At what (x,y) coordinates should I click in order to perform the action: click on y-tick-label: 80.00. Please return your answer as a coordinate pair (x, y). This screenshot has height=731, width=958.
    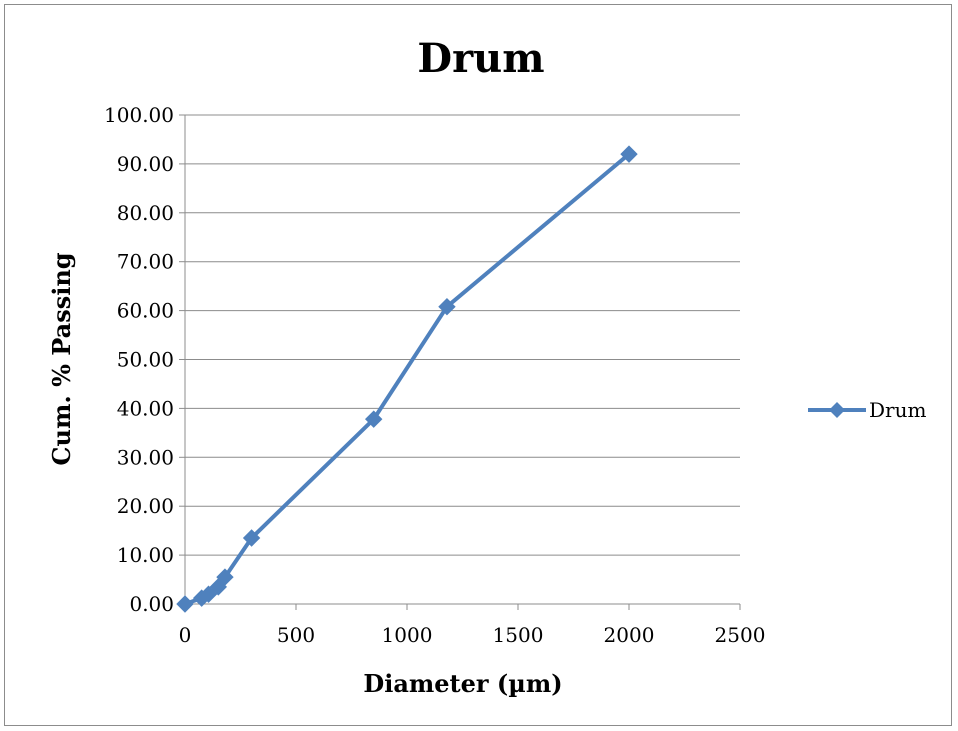
    Looking at the image, I should click on (145, 213).